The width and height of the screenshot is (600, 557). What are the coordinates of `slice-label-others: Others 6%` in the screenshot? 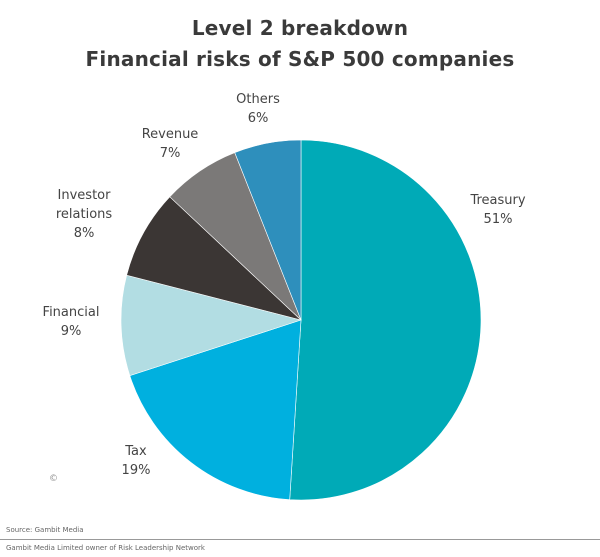 It's located at (258, 109).